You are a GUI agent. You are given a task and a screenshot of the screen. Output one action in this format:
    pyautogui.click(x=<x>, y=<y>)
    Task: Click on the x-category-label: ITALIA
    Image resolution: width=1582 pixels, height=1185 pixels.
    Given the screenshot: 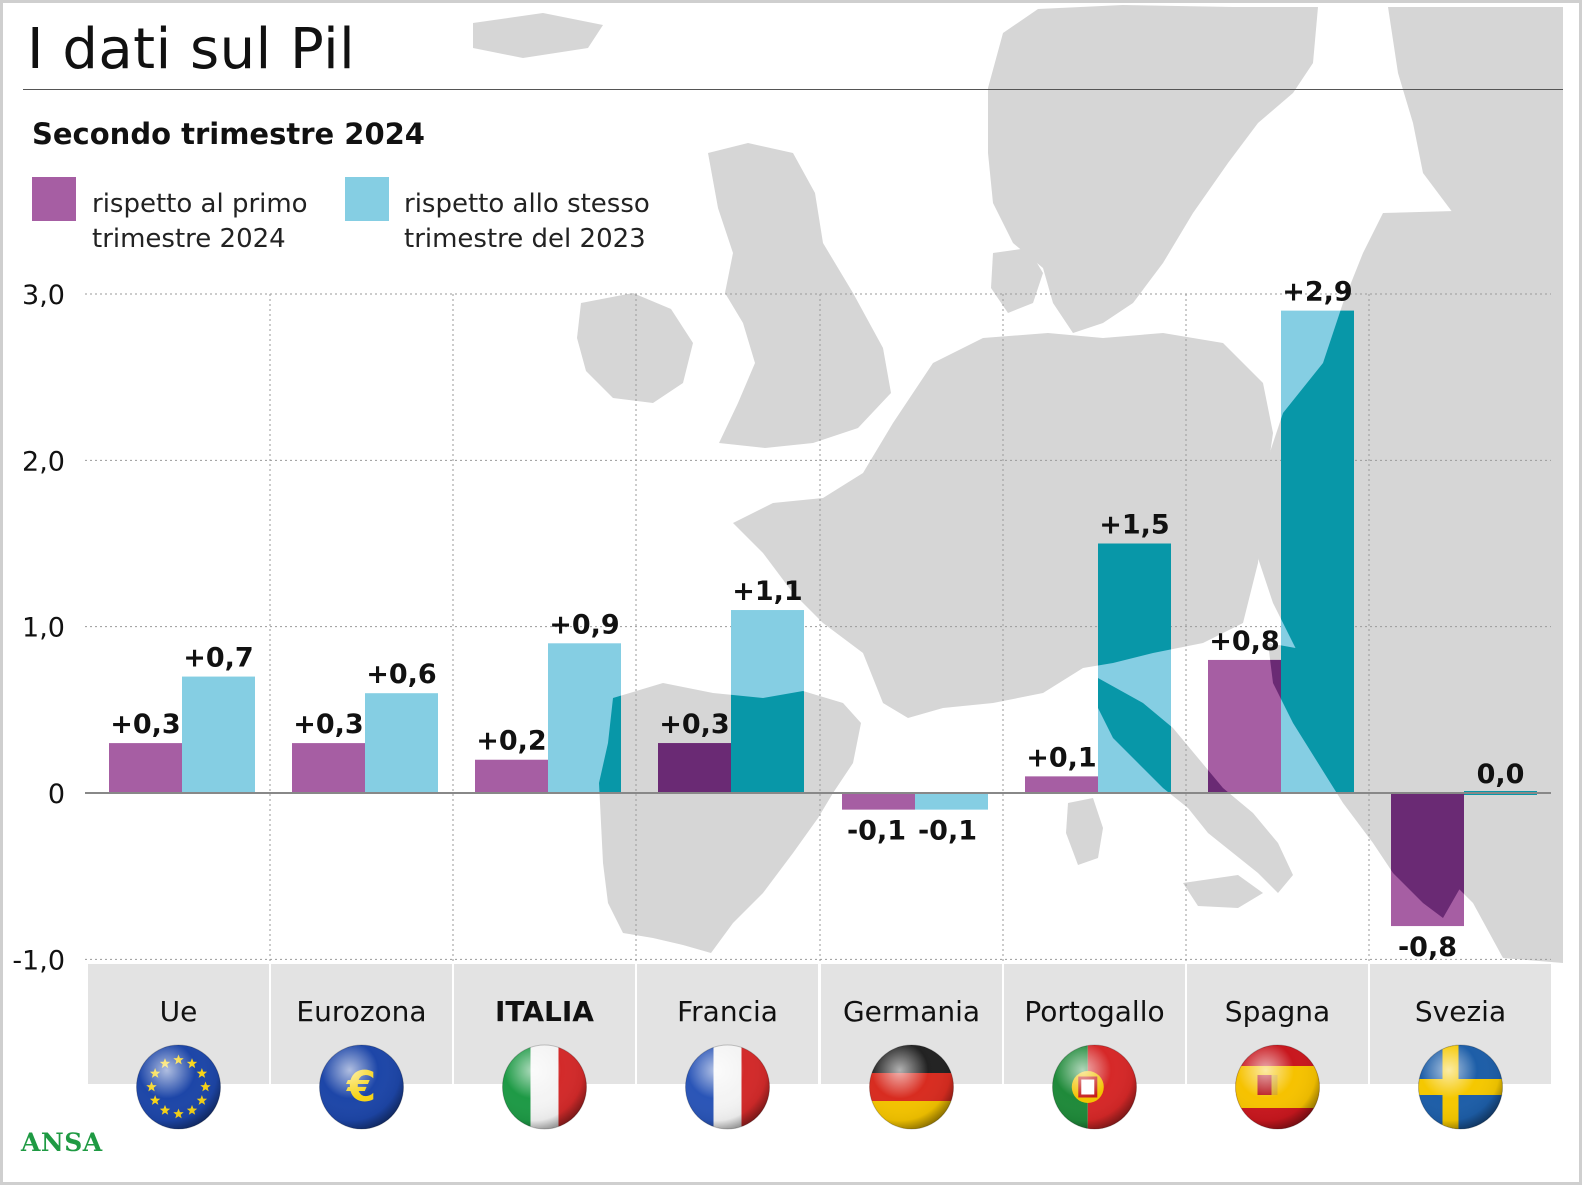 What is the action you would take?
    pyautogui.click(x=544, y=1011)
    